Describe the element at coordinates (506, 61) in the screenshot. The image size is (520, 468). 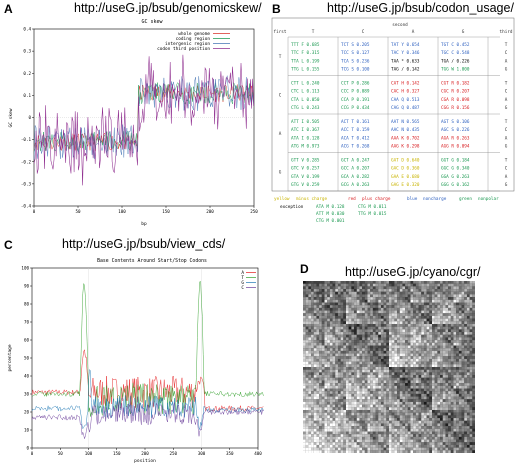
I see `third-letter: A` at that location.